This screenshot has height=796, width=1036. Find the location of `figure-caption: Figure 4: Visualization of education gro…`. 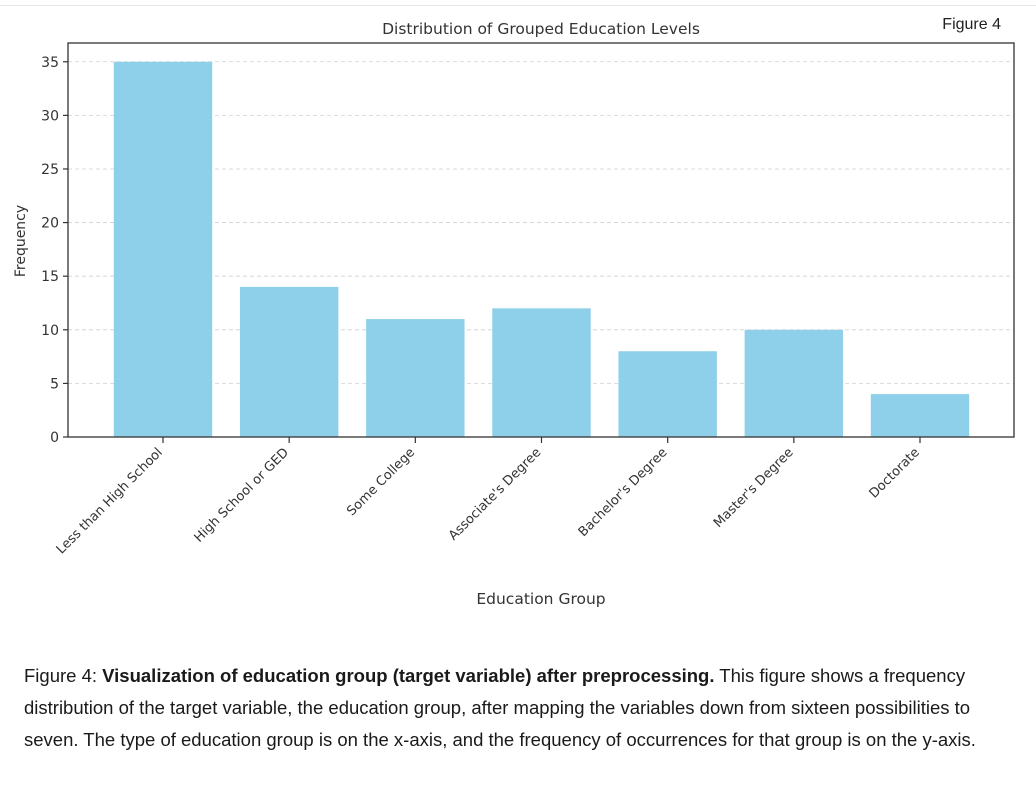

figure-caption: Figure 4: Visualization of education gro… is located at coordinates (524, 708).